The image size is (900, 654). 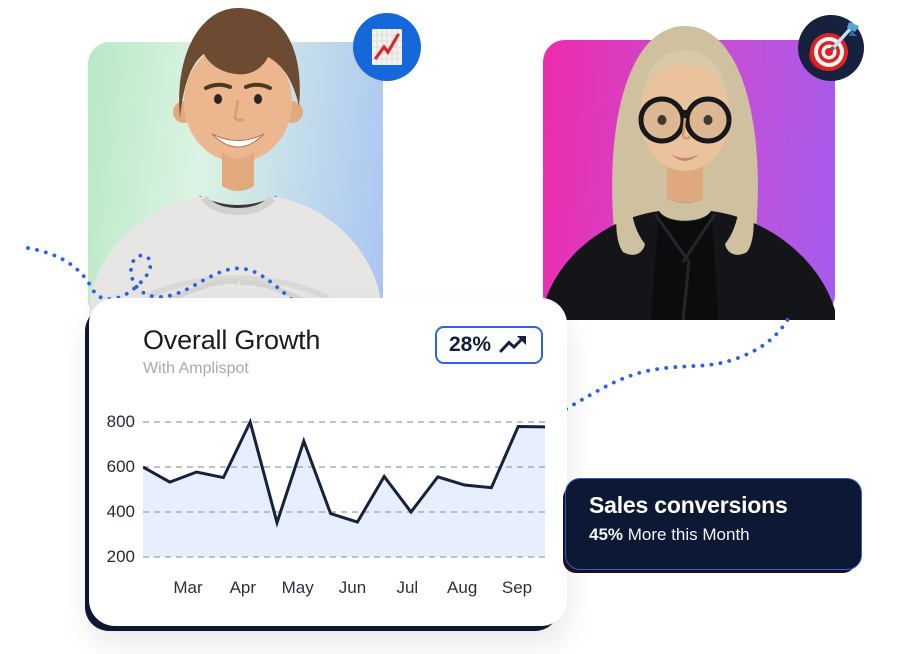 What do you see at coordinates (196, 368) in the screenshot?
I see `growth-subtitle: With Amplispot` at bounding box center [196, 368].